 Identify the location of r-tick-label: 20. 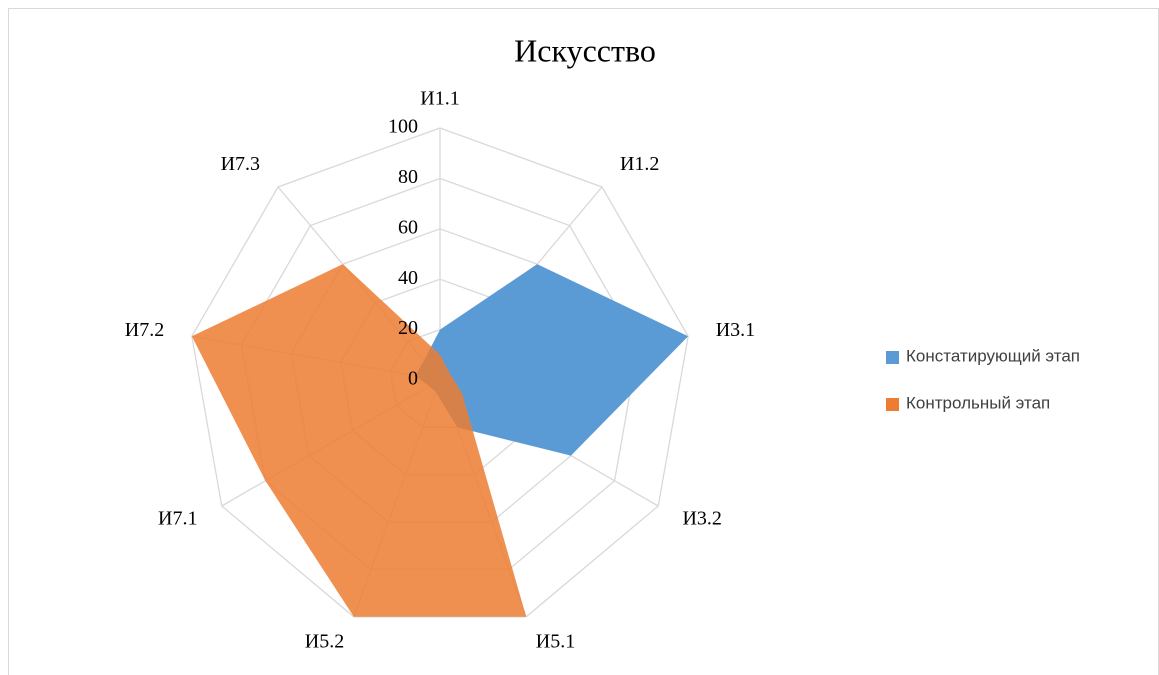
(408, 328).